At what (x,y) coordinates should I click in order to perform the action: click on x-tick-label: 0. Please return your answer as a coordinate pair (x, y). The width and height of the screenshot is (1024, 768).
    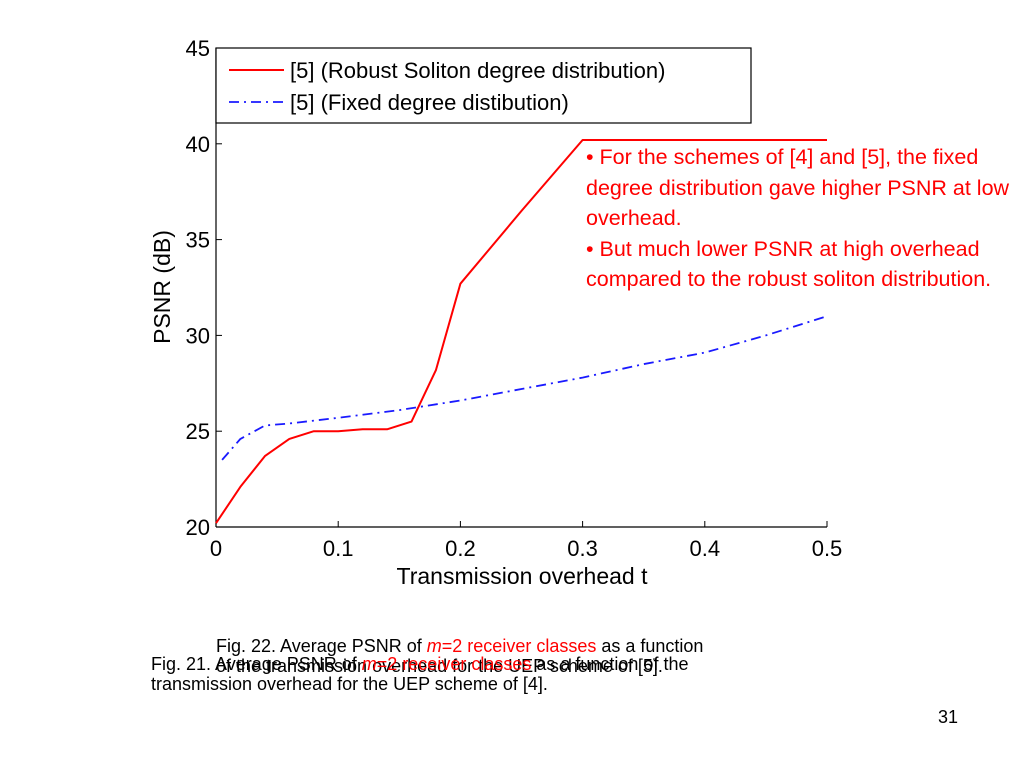
    Looking at the image, I should click on (216, 548).